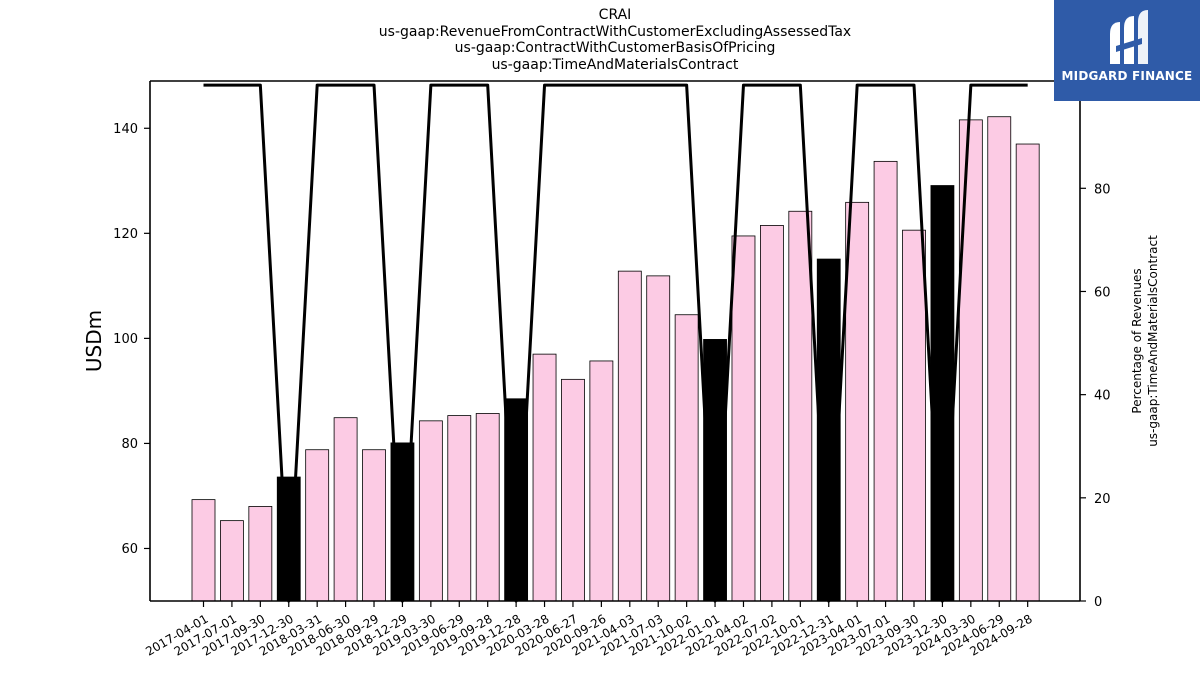 The image size is (1200, 675). I want to click on y-axis-left-ticks: 60 80 100 120 140, so click(131, 339).